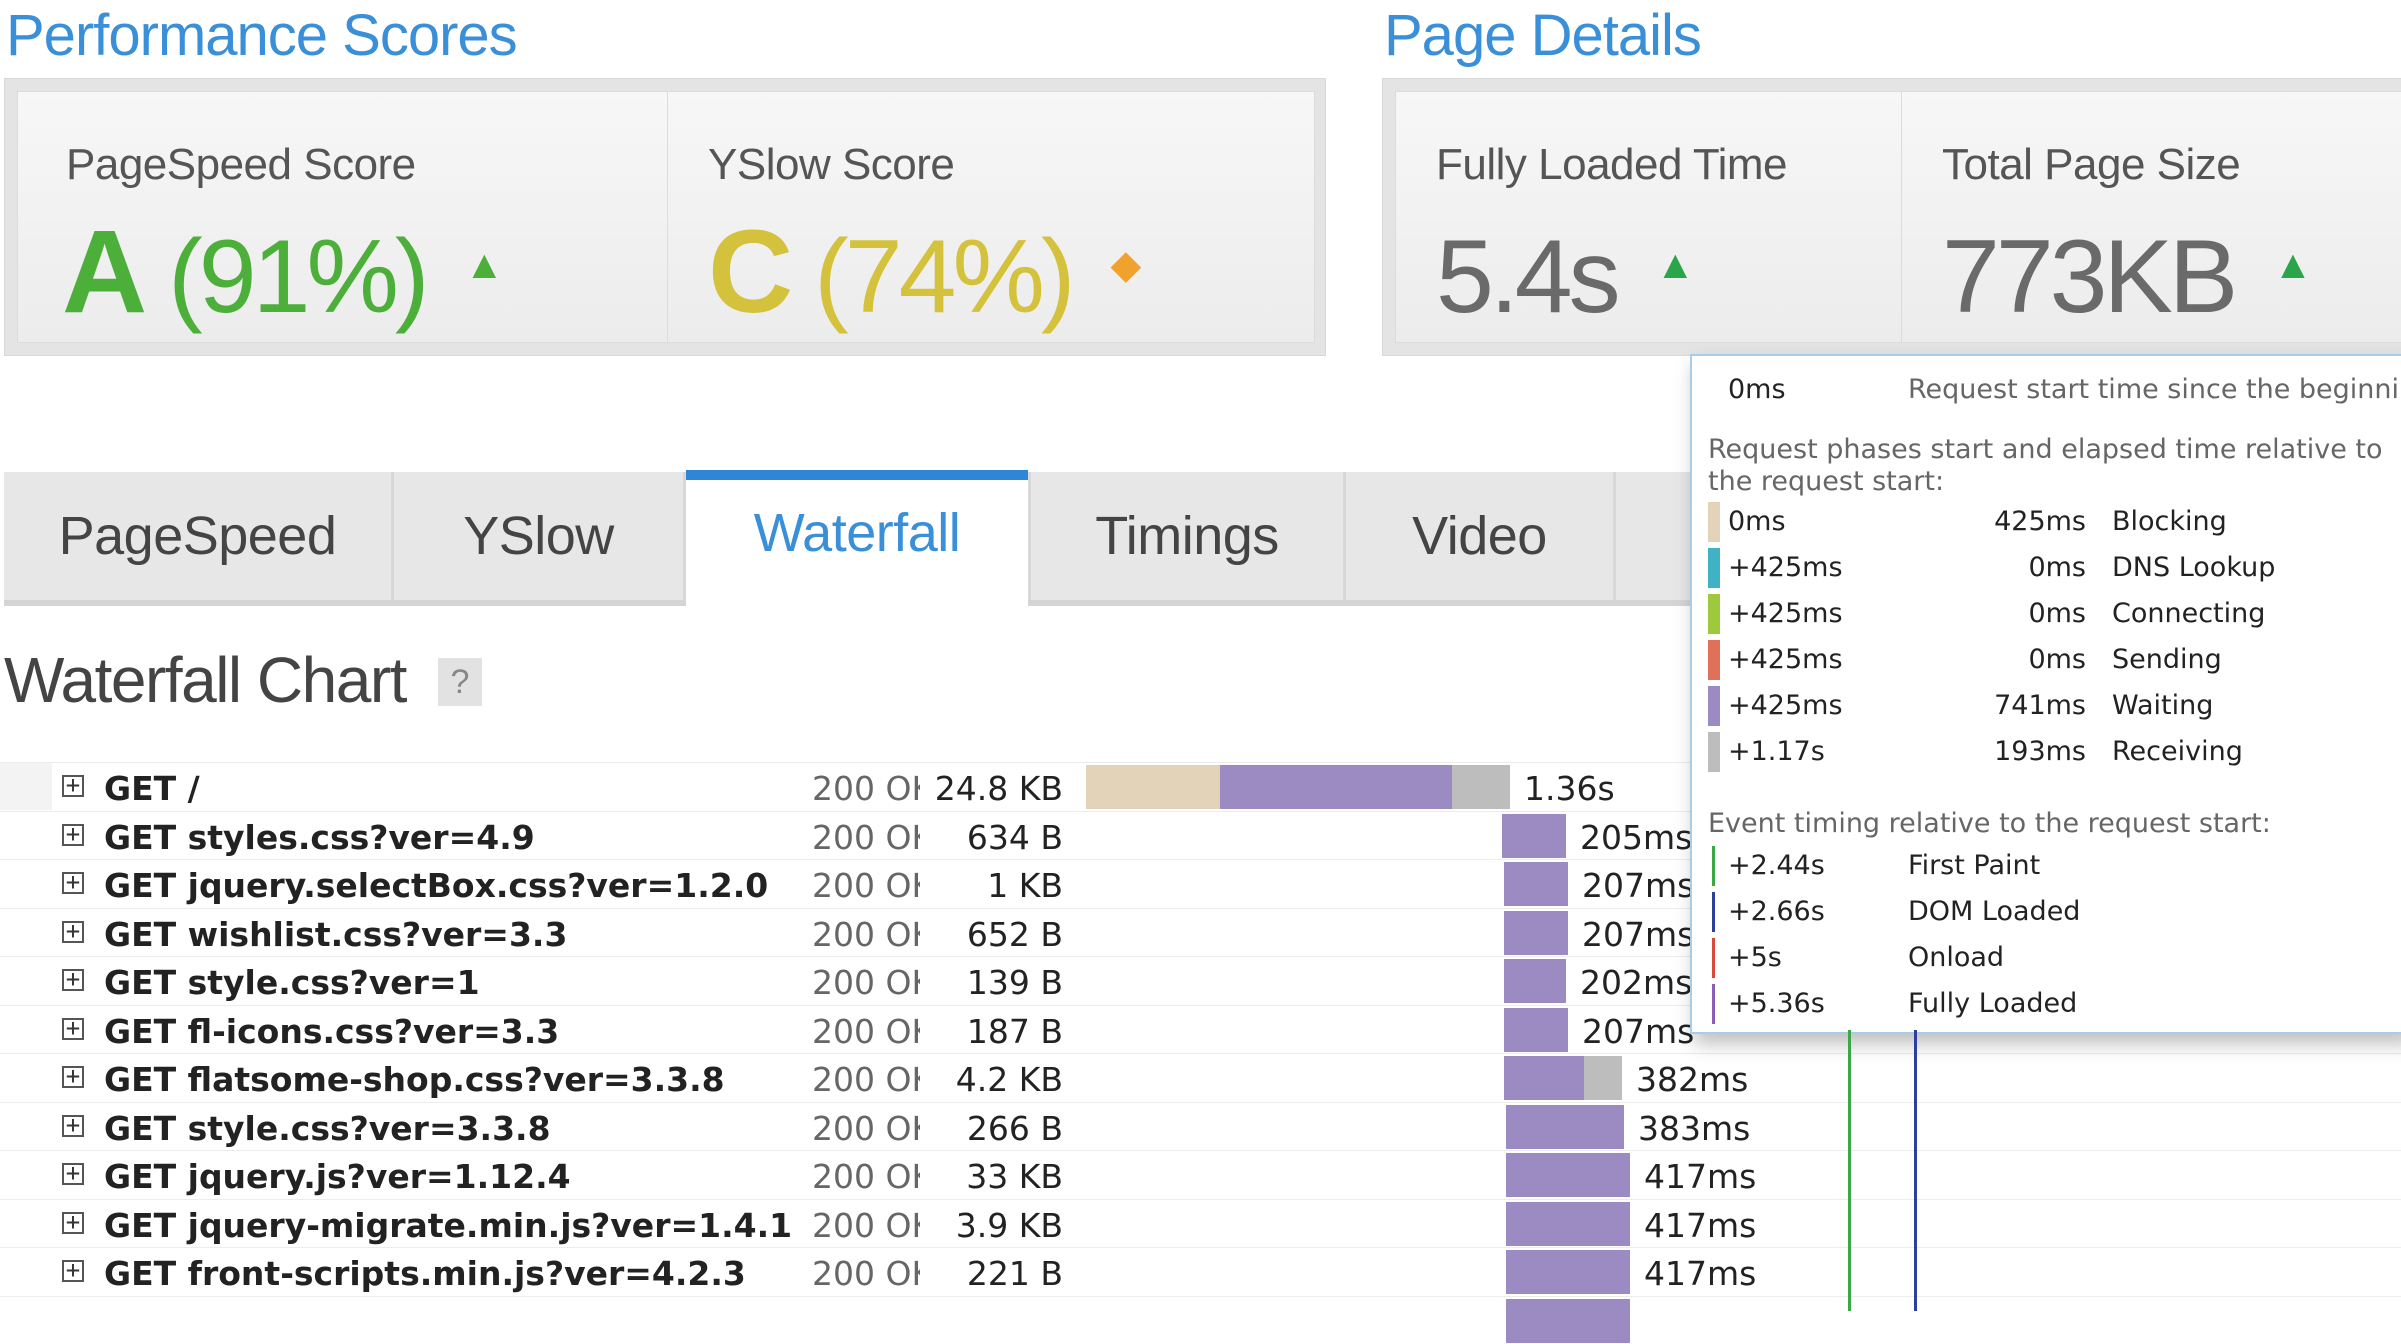  What do you see at coordinates (857, 539) in the screenshot?
I see `tab-waterfall: Waterfall` at bounding box center [857, 539].